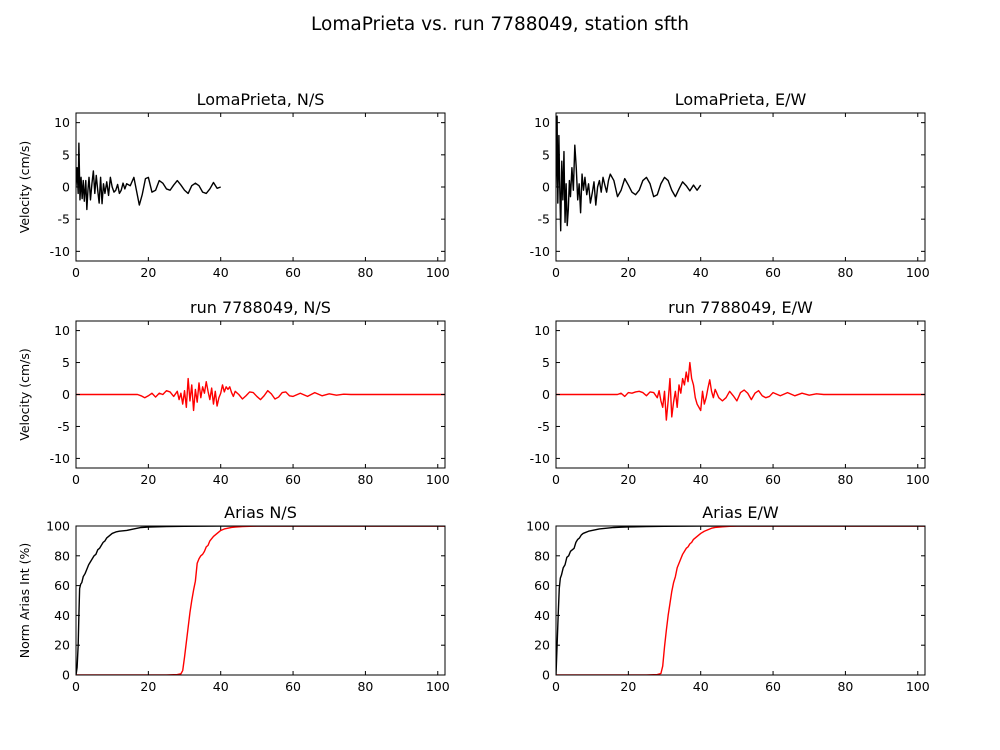  I want to click on y-axis-label: Norm Arias Int (%), so click(24, 601).